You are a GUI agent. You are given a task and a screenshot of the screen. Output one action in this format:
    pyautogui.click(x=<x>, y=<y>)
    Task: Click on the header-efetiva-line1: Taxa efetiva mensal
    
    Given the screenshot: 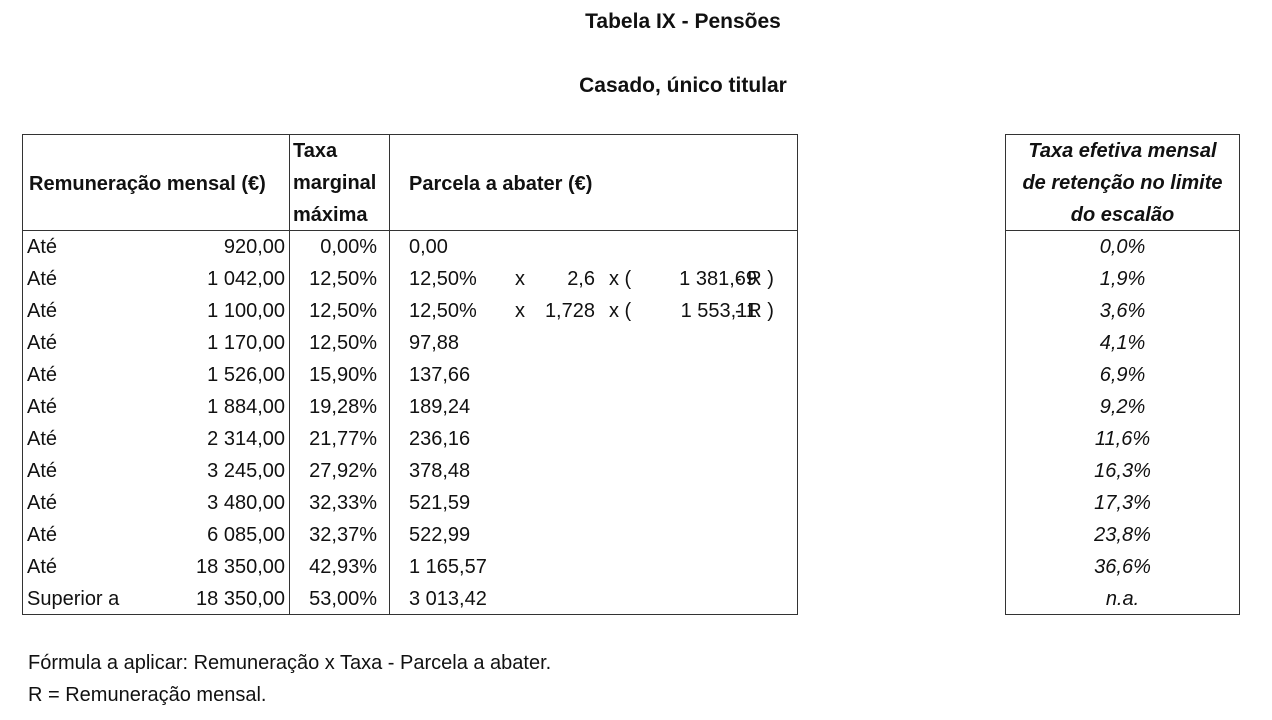 What is the action you would take?
    pyautogui.click(x=1122, y=151)
    